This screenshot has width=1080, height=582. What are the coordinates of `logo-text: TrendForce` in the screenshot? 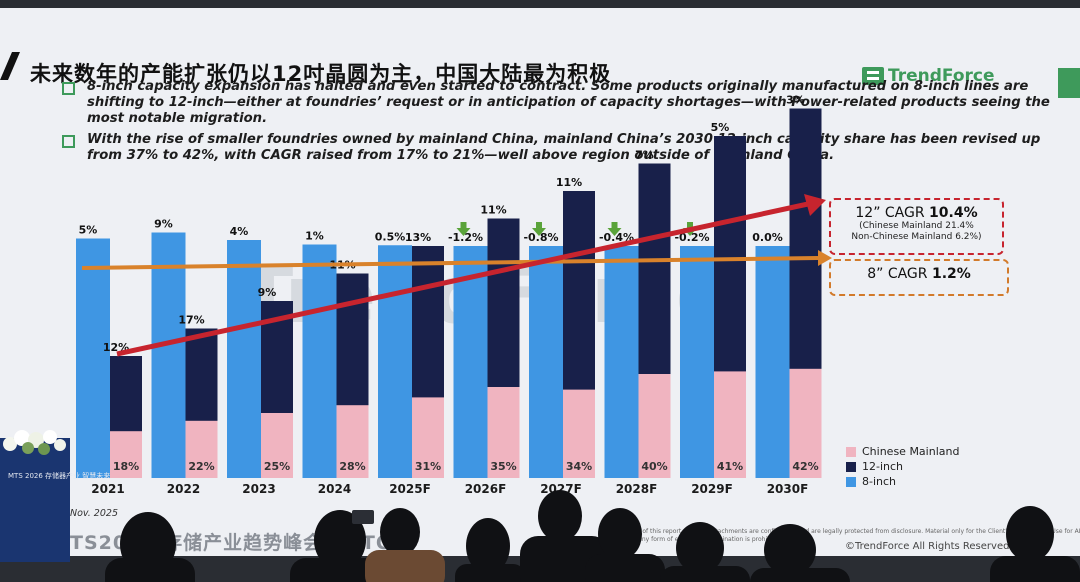 It's located at (941, 76).